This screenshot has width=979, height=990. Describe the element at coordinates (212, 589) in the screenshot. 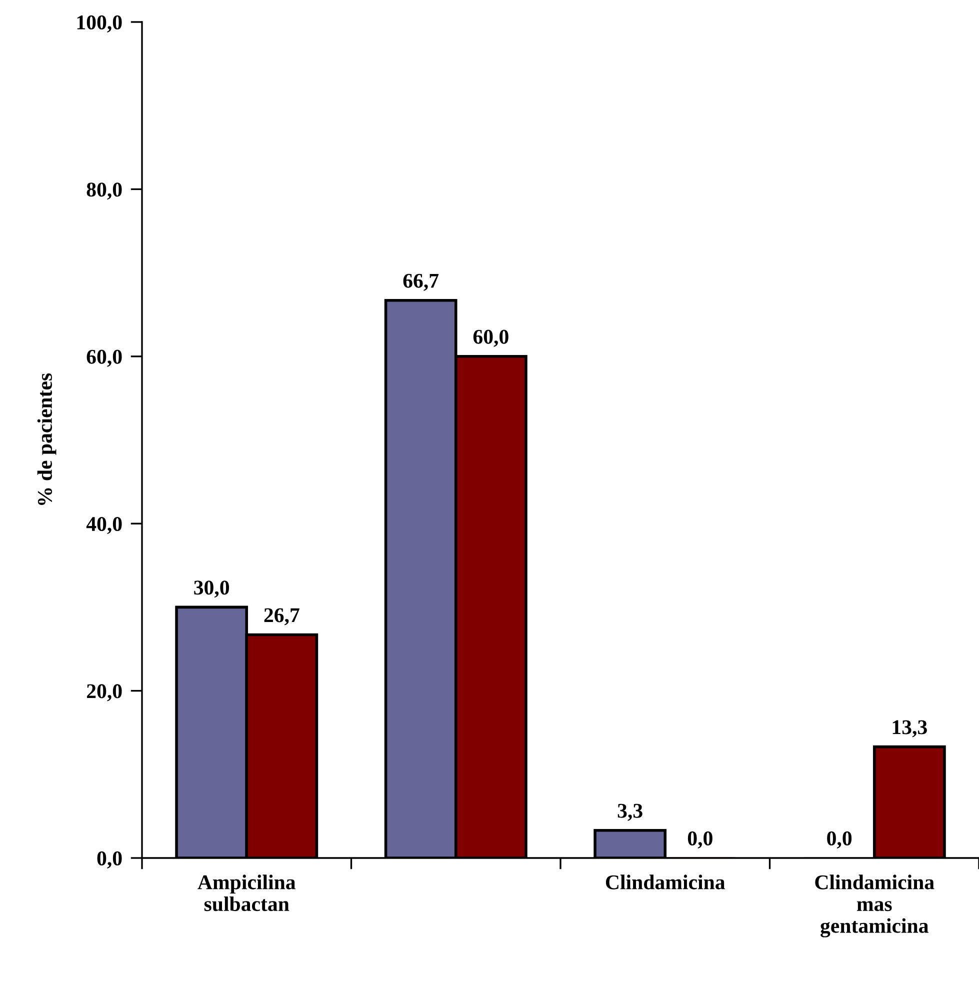

I see `data-label: 30,0` at that location.